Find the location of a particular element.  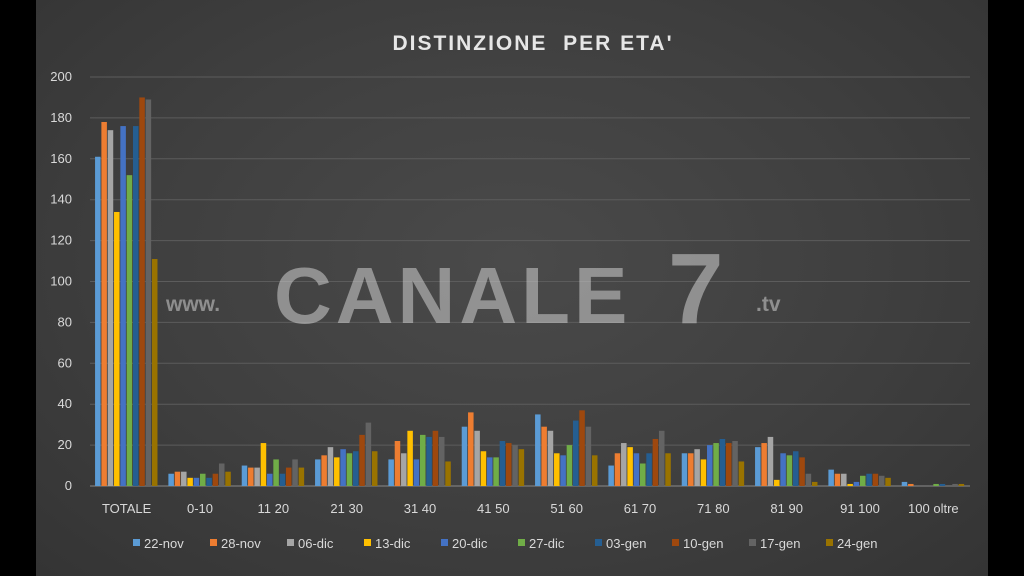

legend-label: 10-gen is located at coordinates (703, 543).